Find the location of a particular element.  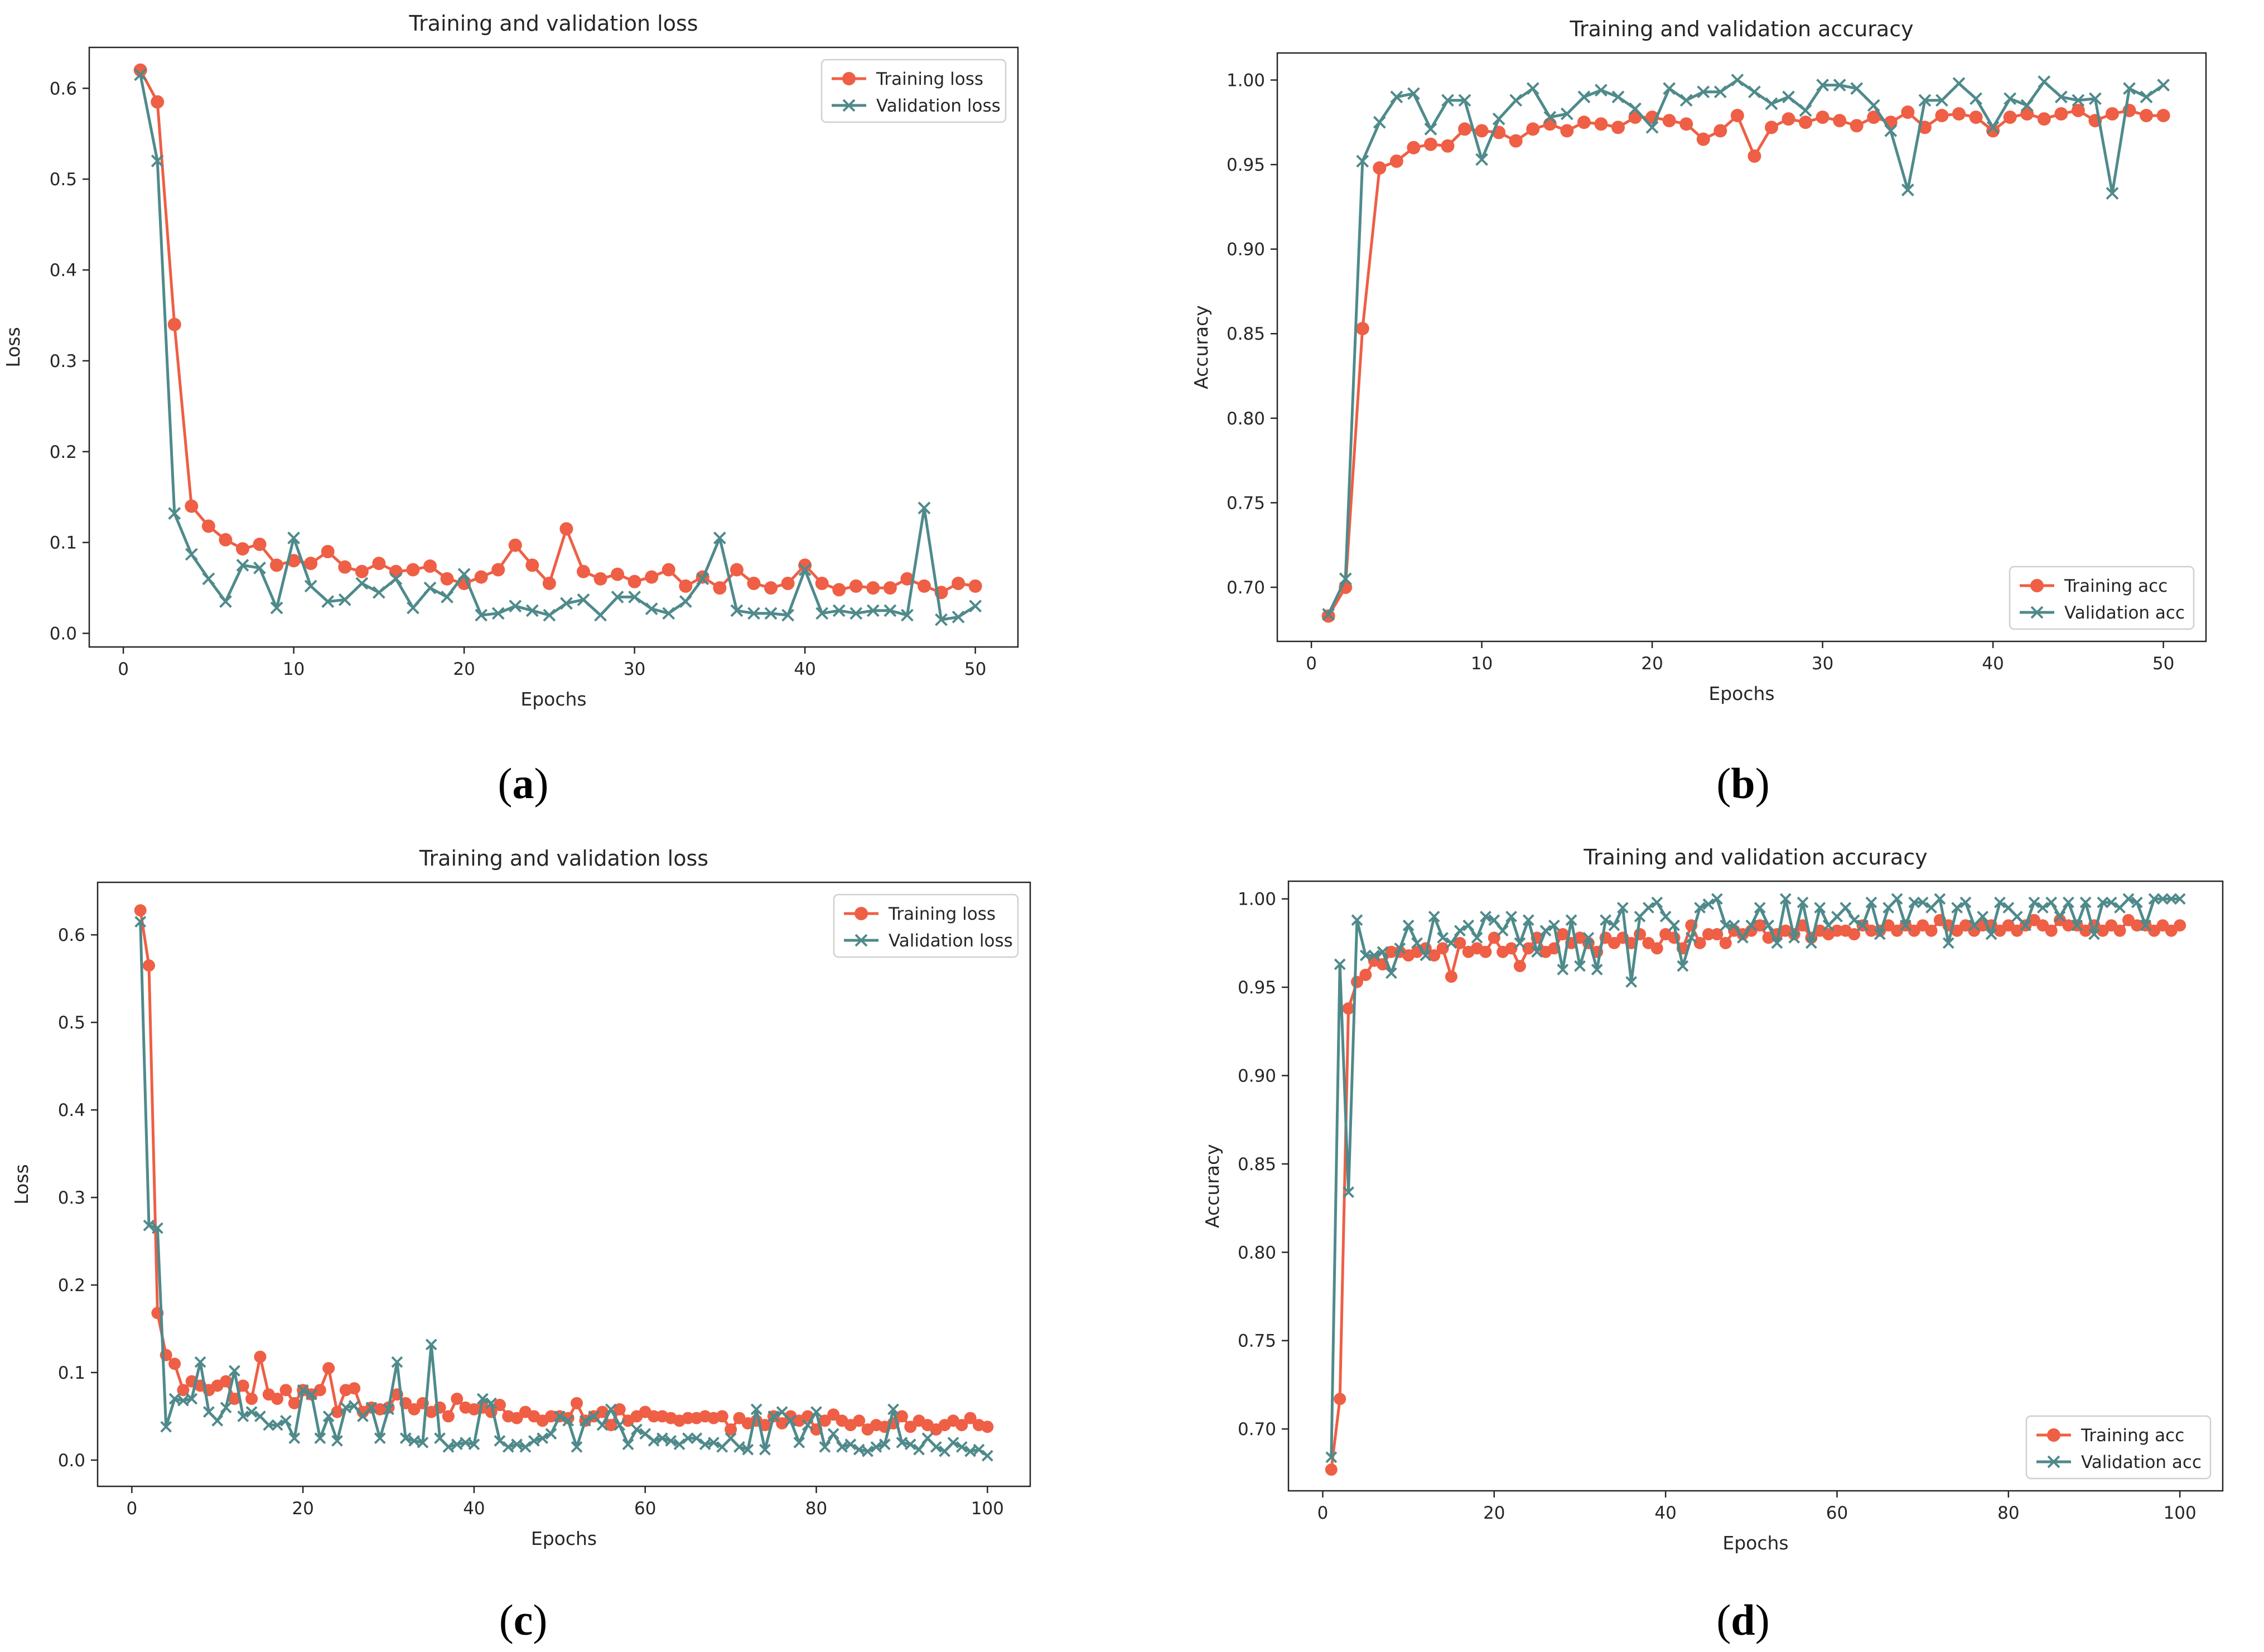

y-tick-label: 1.00 is located at coordinates (1246, 81).